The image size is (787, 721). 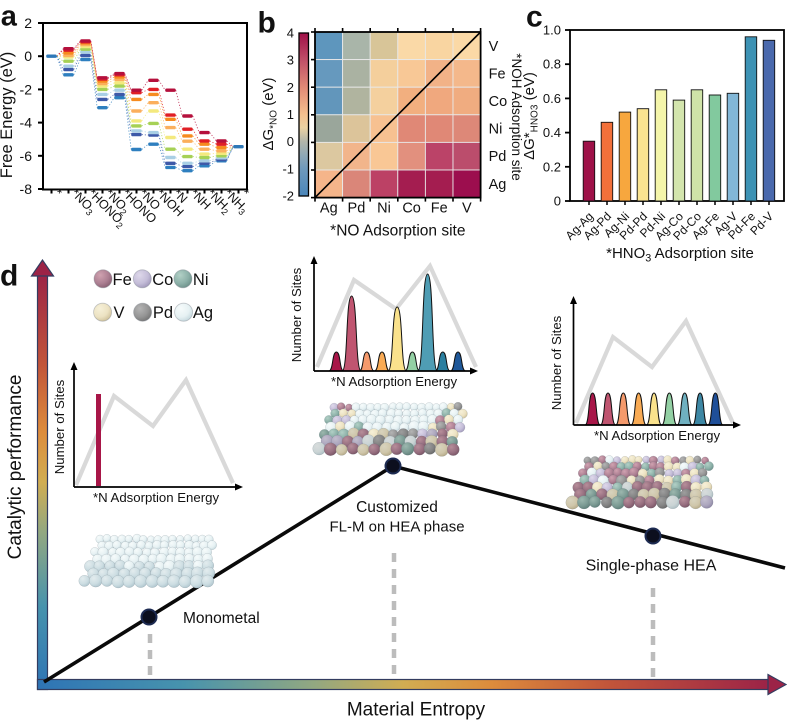 What do you see at coordinates (15, 467) in the screenshot?
I see `svg-text: Catalytic performance` at bounding box center [15, 467].